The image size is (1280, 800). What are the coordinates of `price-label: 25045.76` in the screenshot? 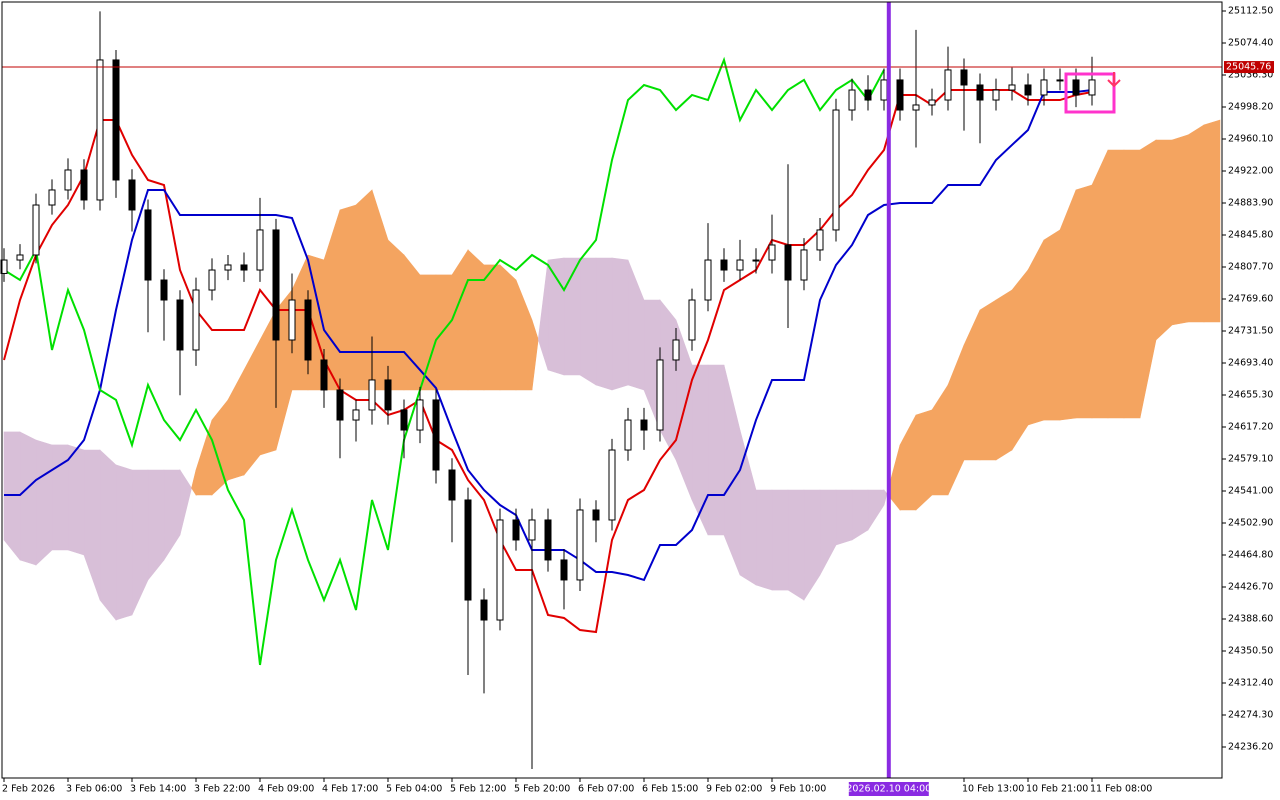 It's located at (1248, 67).